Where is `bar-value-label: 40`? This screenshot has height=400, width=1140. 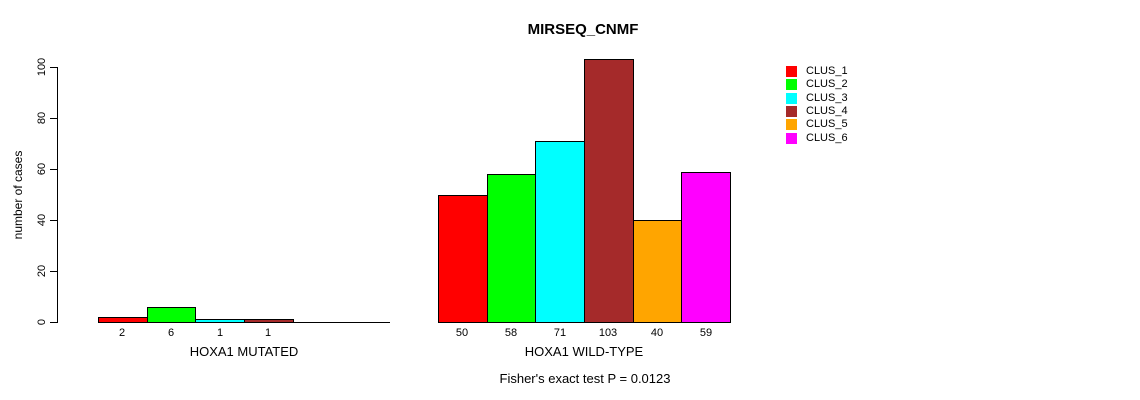
bar-value-label: 40 is located at coordinates (657, 333).